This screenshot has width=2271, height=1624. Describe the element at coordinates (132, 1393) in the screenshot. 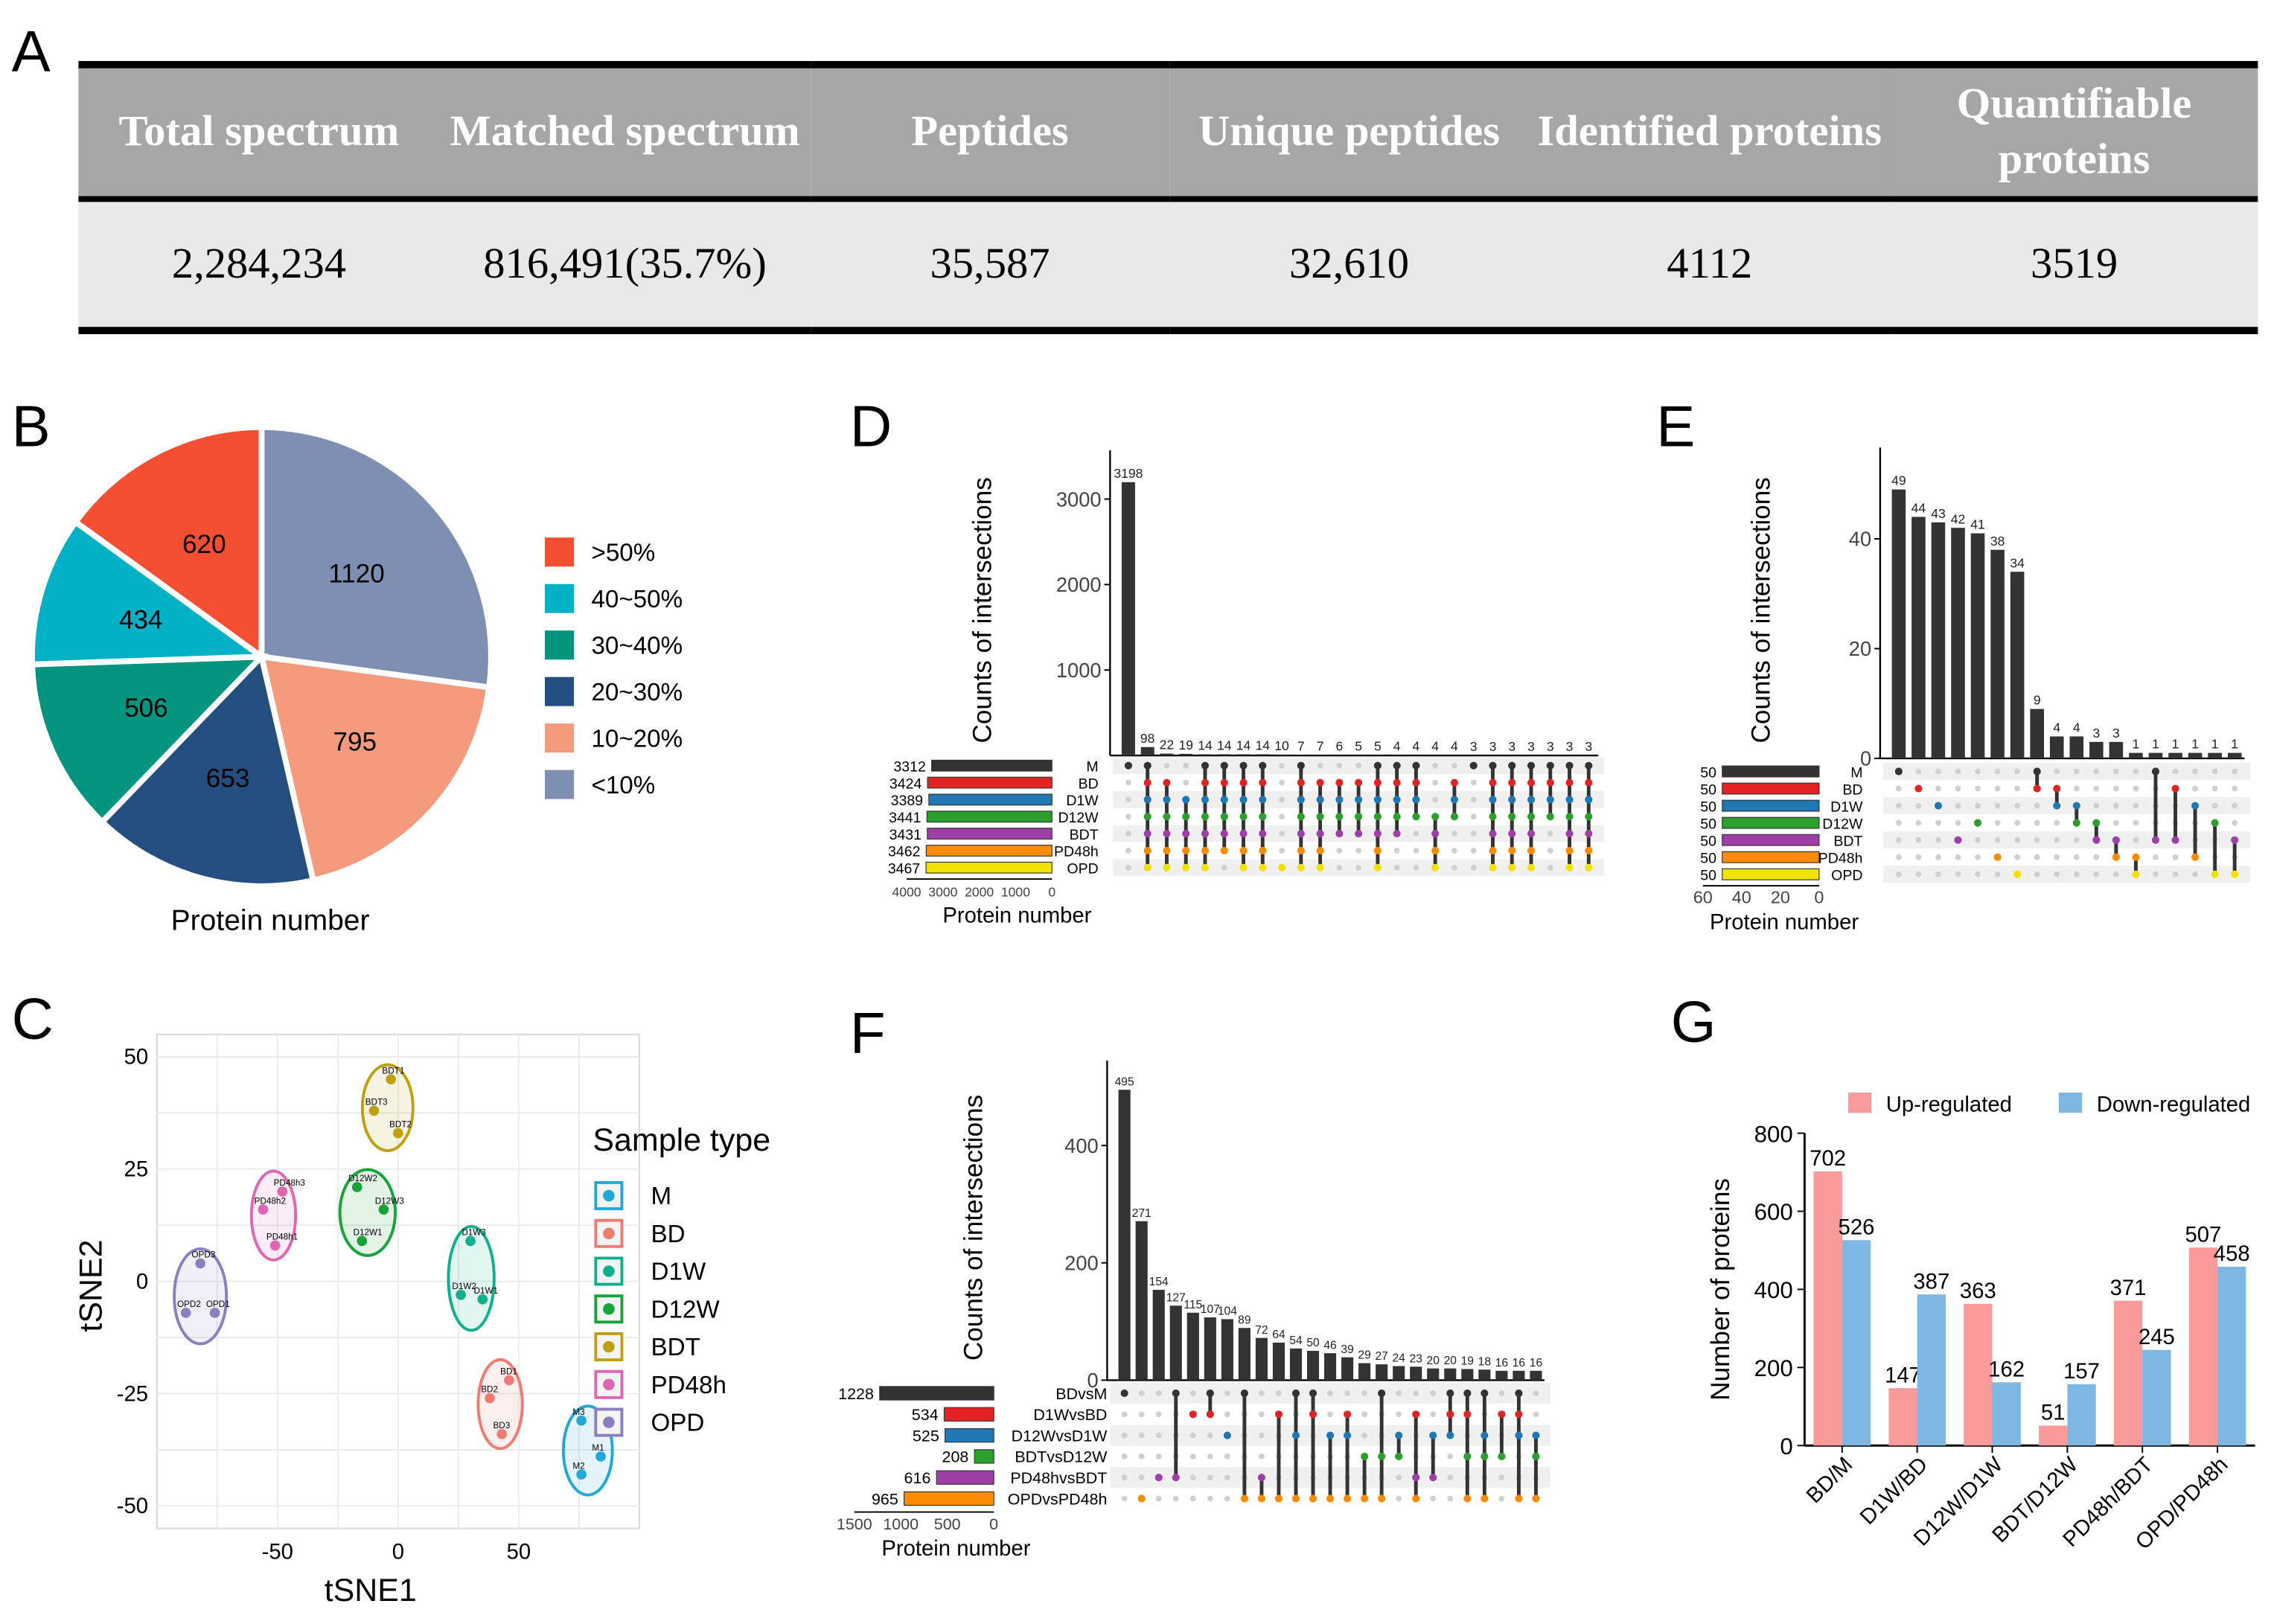

I see `tsne-ytick: -25` at that location.